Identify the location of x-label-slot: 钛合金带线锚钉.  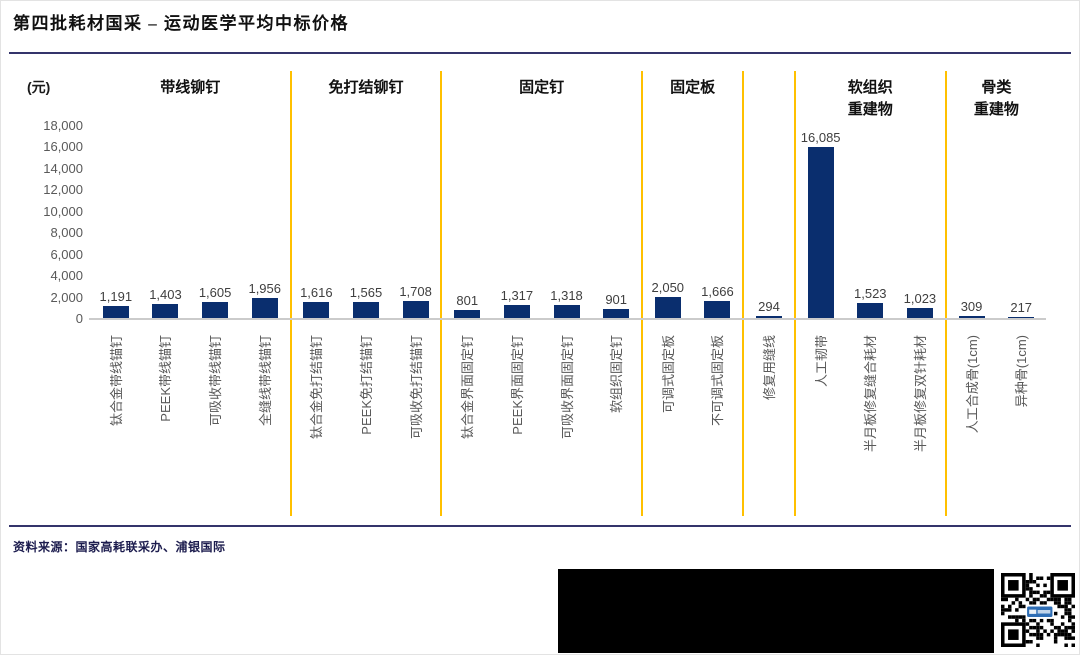
(116, 421).